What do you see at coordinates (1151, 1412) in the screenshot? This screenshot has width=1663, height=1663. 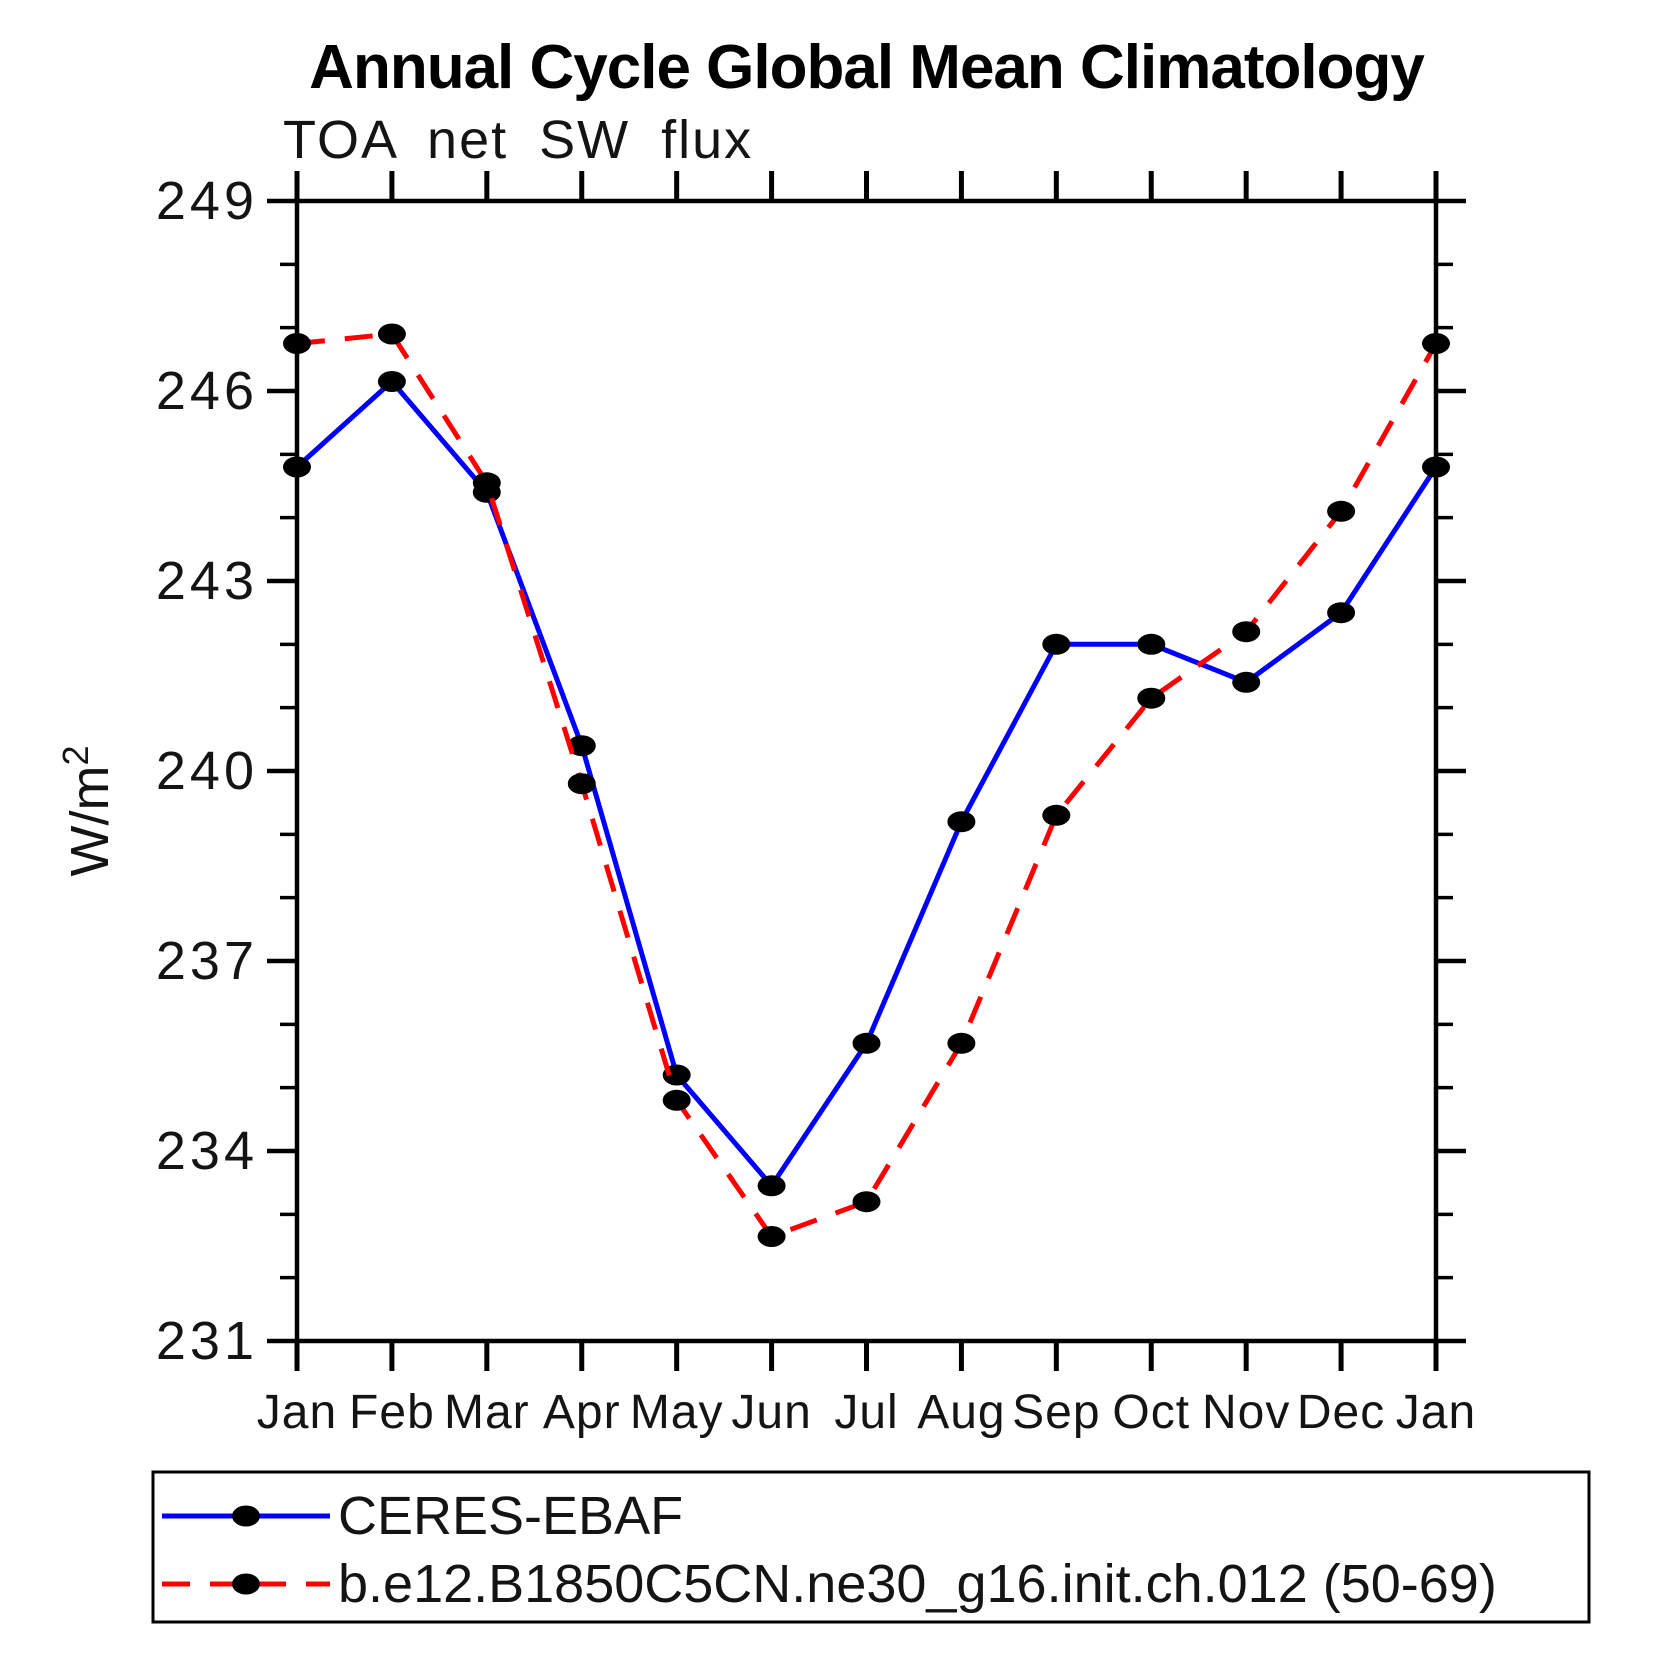 I see `x-tick-label: Oct` at bounding box center [1151, 1412].